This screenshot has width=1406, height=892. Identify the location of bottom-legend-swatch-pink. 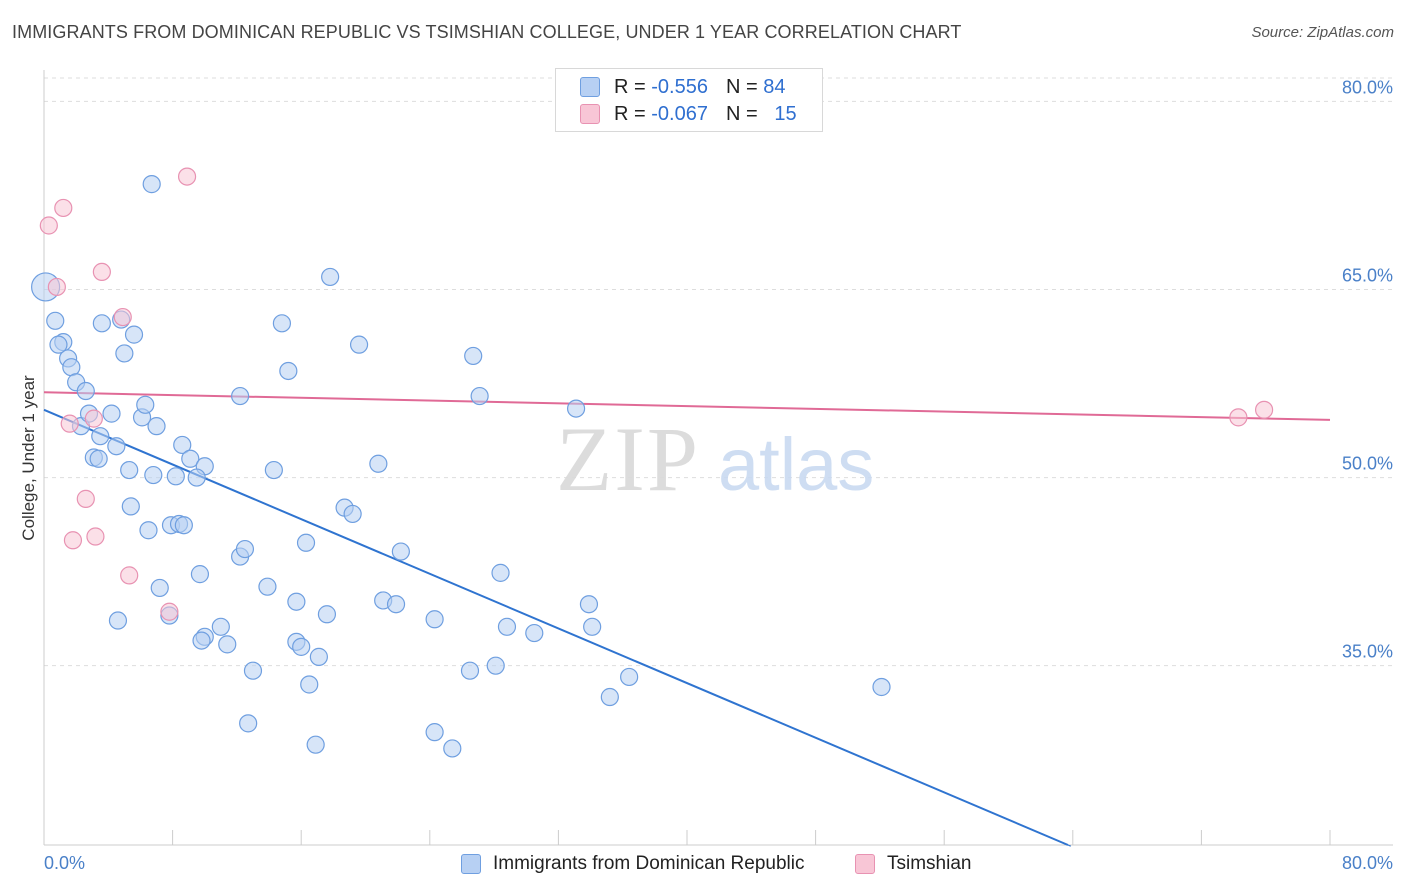
(865, 864).